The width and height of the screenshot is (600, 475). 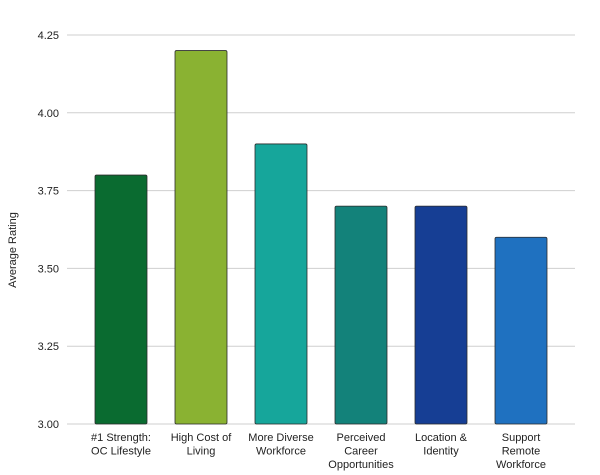 What do you see at coordinates (48, 192) in the screenshot?
I see `y-tick-label: 3.75` at bounding box center [48, 192].